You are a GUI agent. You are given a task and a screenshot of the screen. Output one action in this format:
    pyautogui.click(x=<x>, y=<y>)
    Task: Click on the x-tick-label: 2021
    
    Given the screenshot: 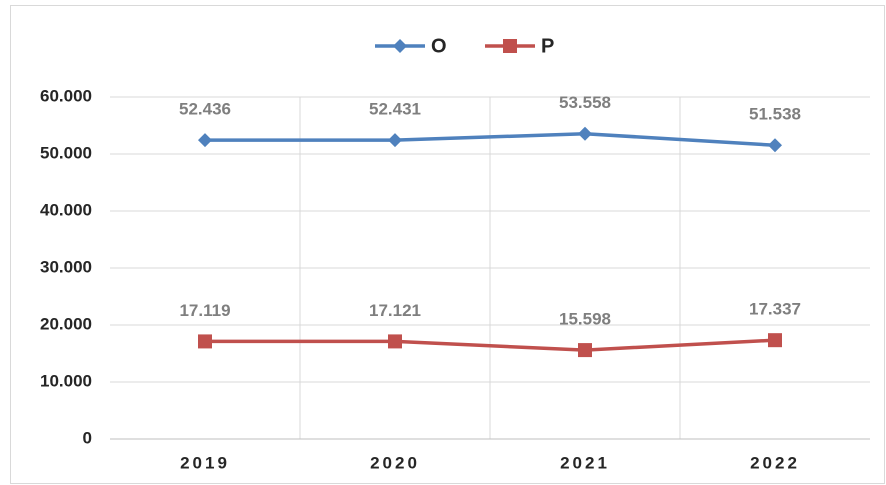 What is the action you would take?
    pyautogui.click(x=585, y=462)
    